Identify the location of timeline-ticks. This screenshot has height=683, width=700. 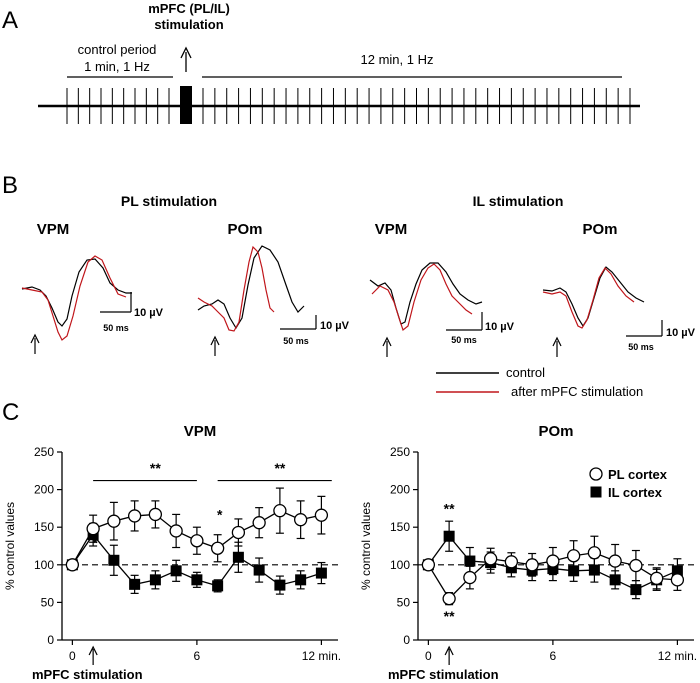
(348, 106).